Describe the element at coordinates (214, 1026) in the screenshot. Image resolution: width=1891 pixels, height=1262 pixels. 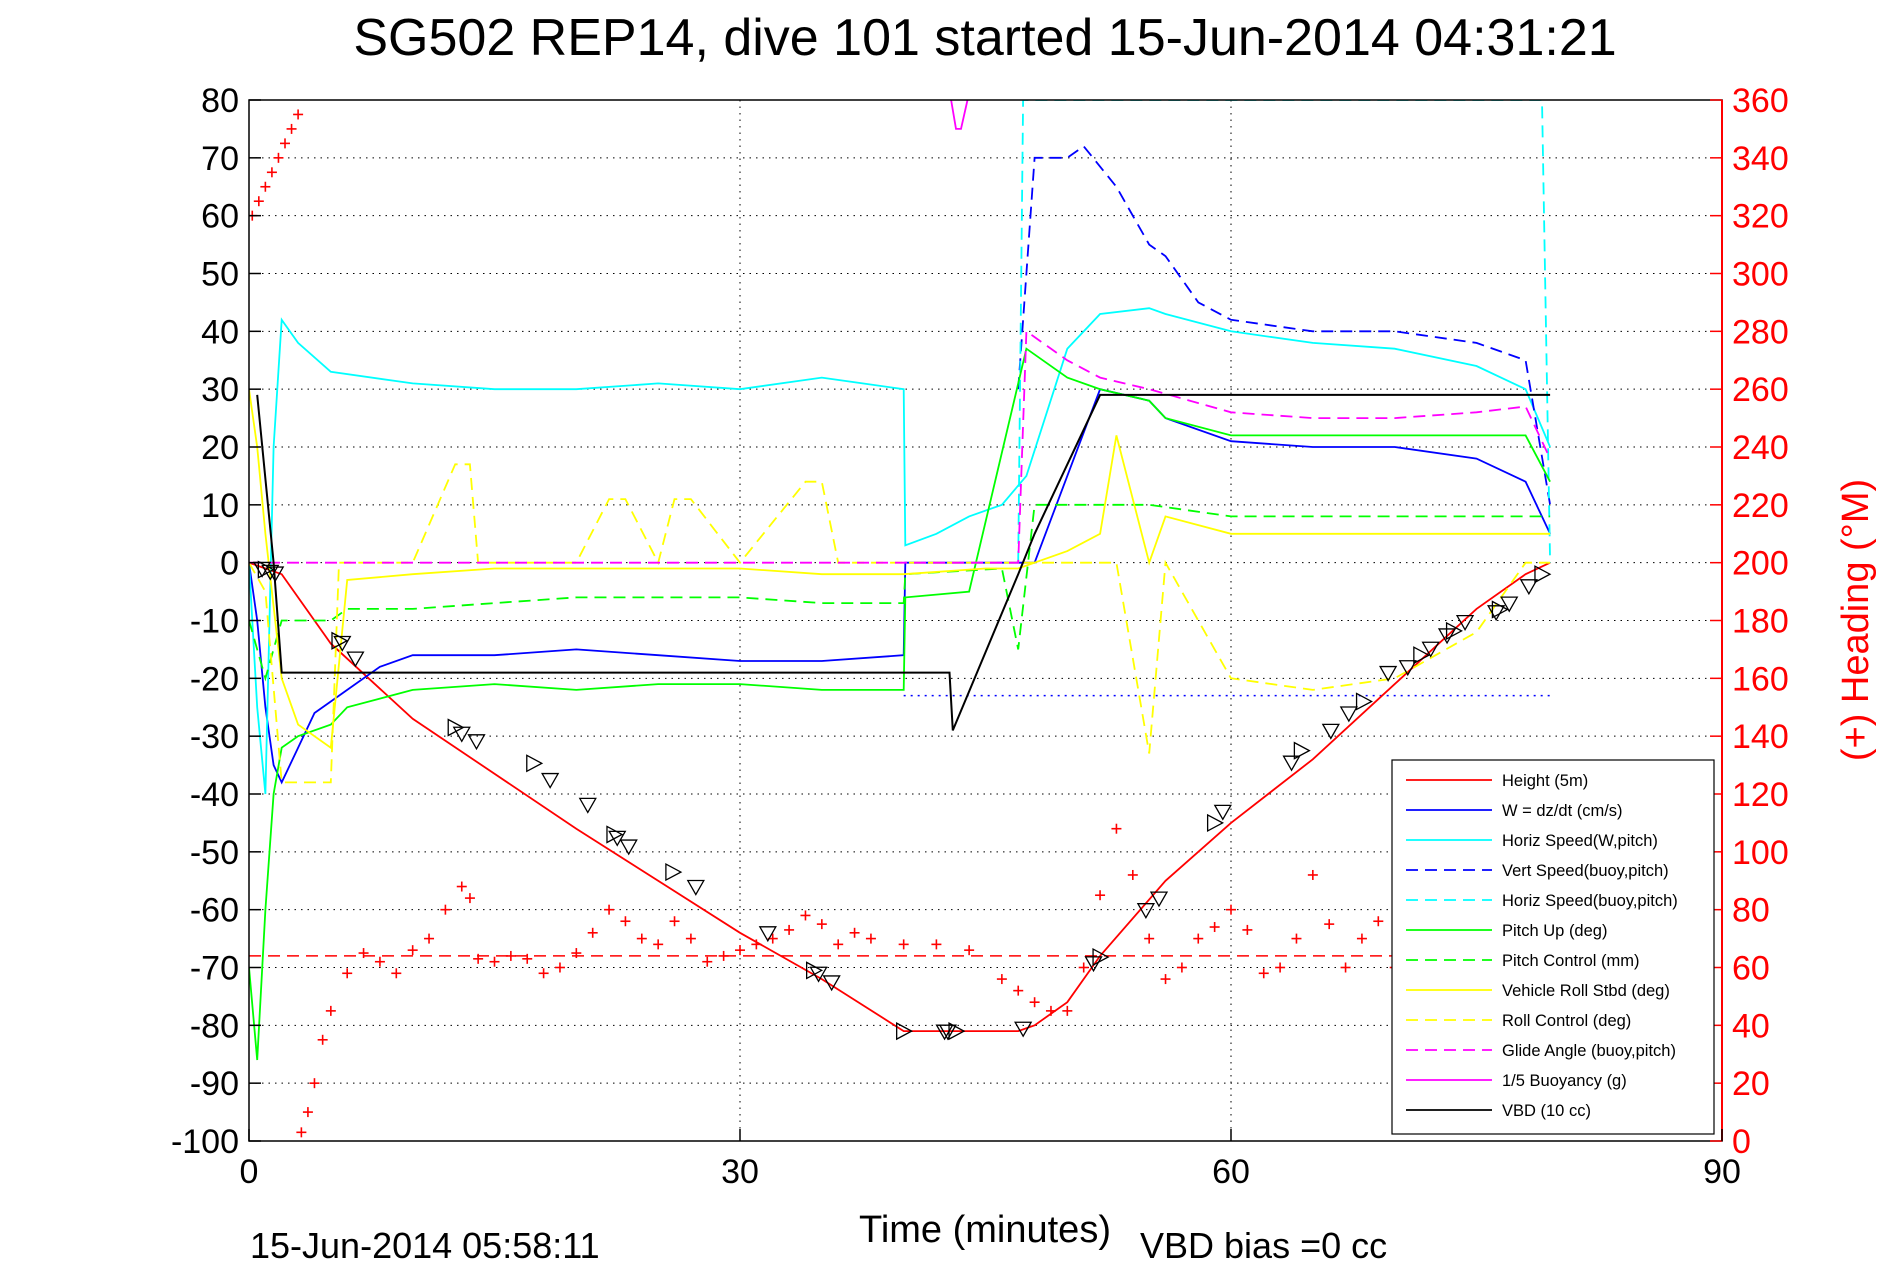
I see `left-tick-label: -80` at that location.